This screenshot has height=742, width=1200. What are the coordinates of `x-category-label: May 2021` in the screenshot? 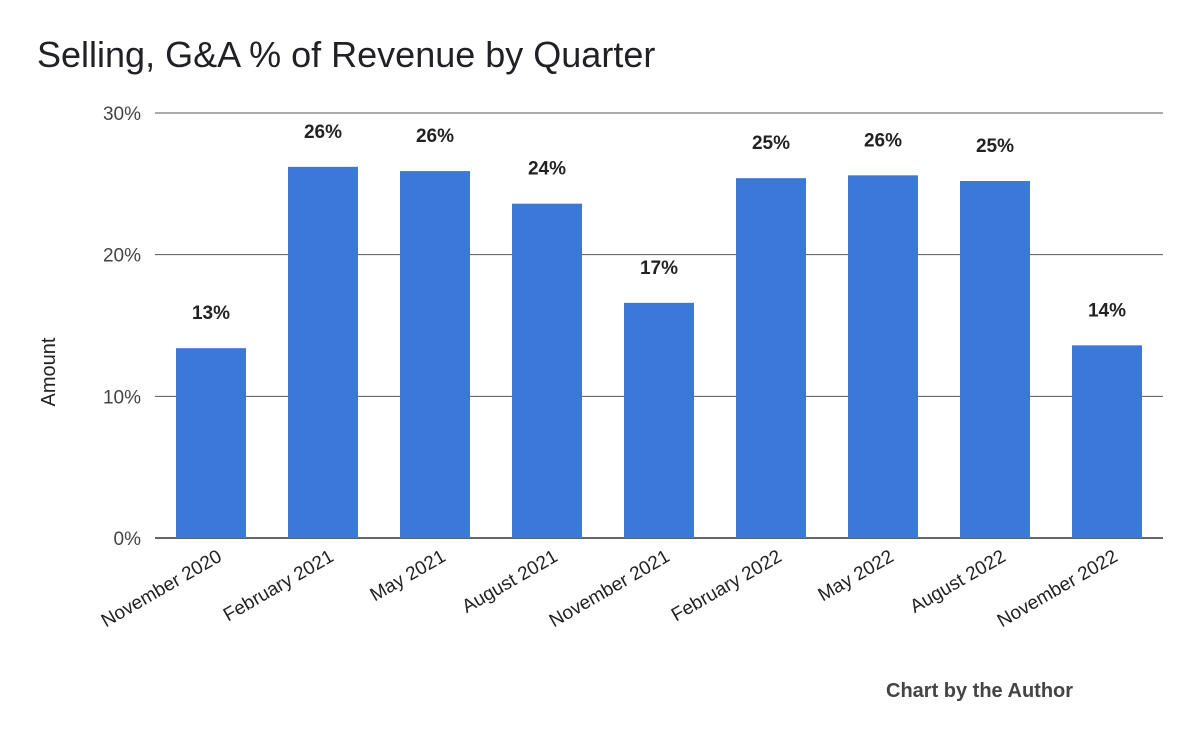 It's located at (408, 576).